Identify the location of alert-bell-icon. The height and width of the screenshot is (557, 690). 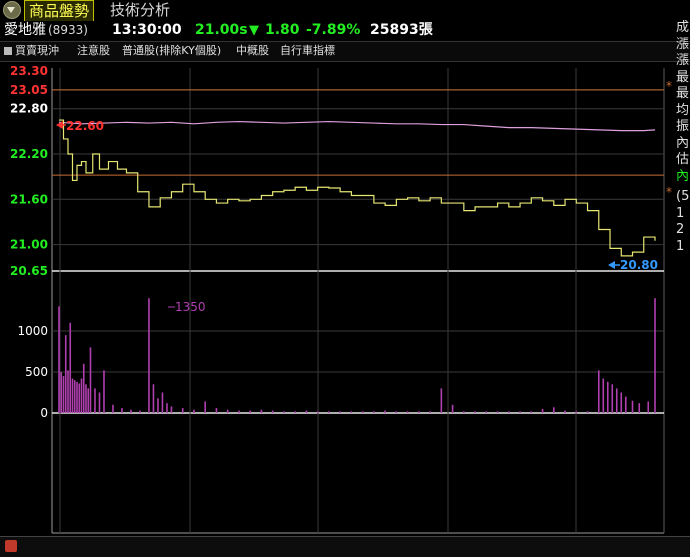
(11, 546).